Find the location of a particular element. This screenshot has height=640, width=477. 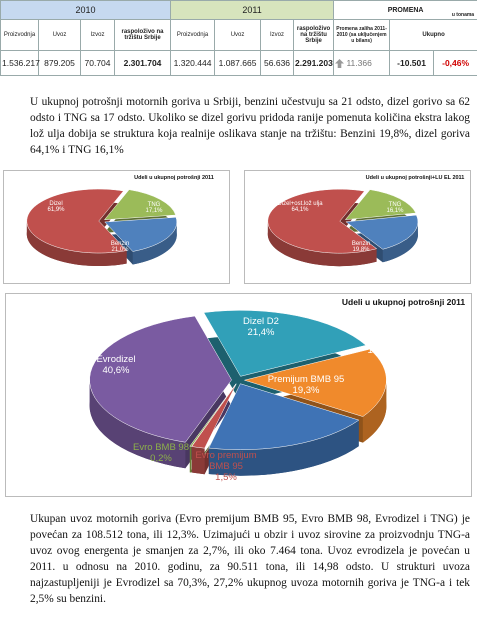

slice-label: Evrodizel 40,6% is located at coordinates (115, 365).